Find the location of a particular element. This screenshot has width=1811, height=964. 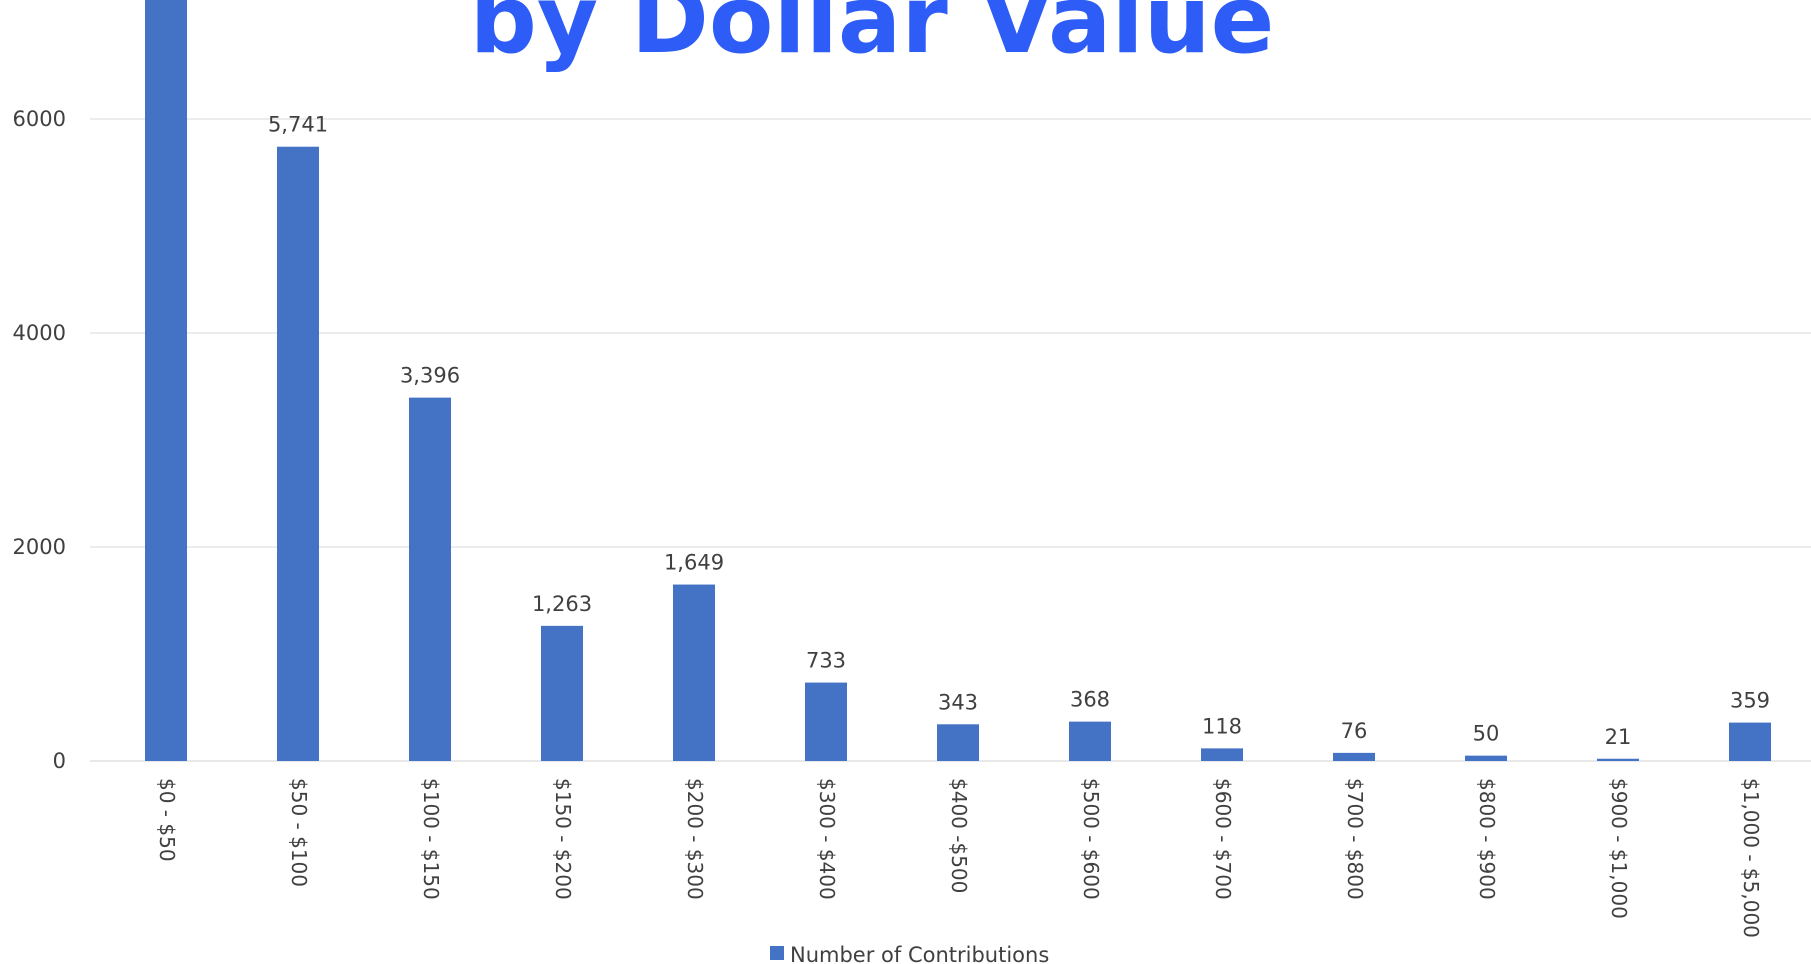

x-category-label: $50 - $100 is located at coordinates (299, 832).